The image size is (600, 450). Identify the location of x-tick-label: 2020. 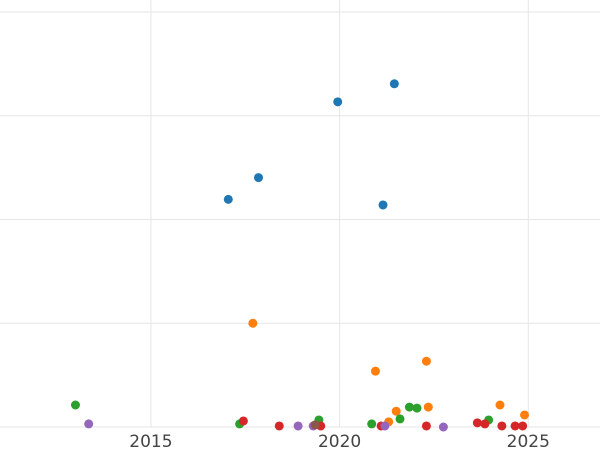
(339, 441).